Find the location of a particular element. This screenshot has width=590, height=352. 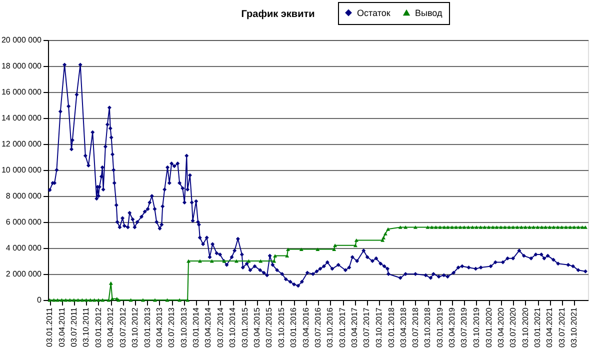

x-tick-label: 03.04.2019 is located at coordinates (452, 327).